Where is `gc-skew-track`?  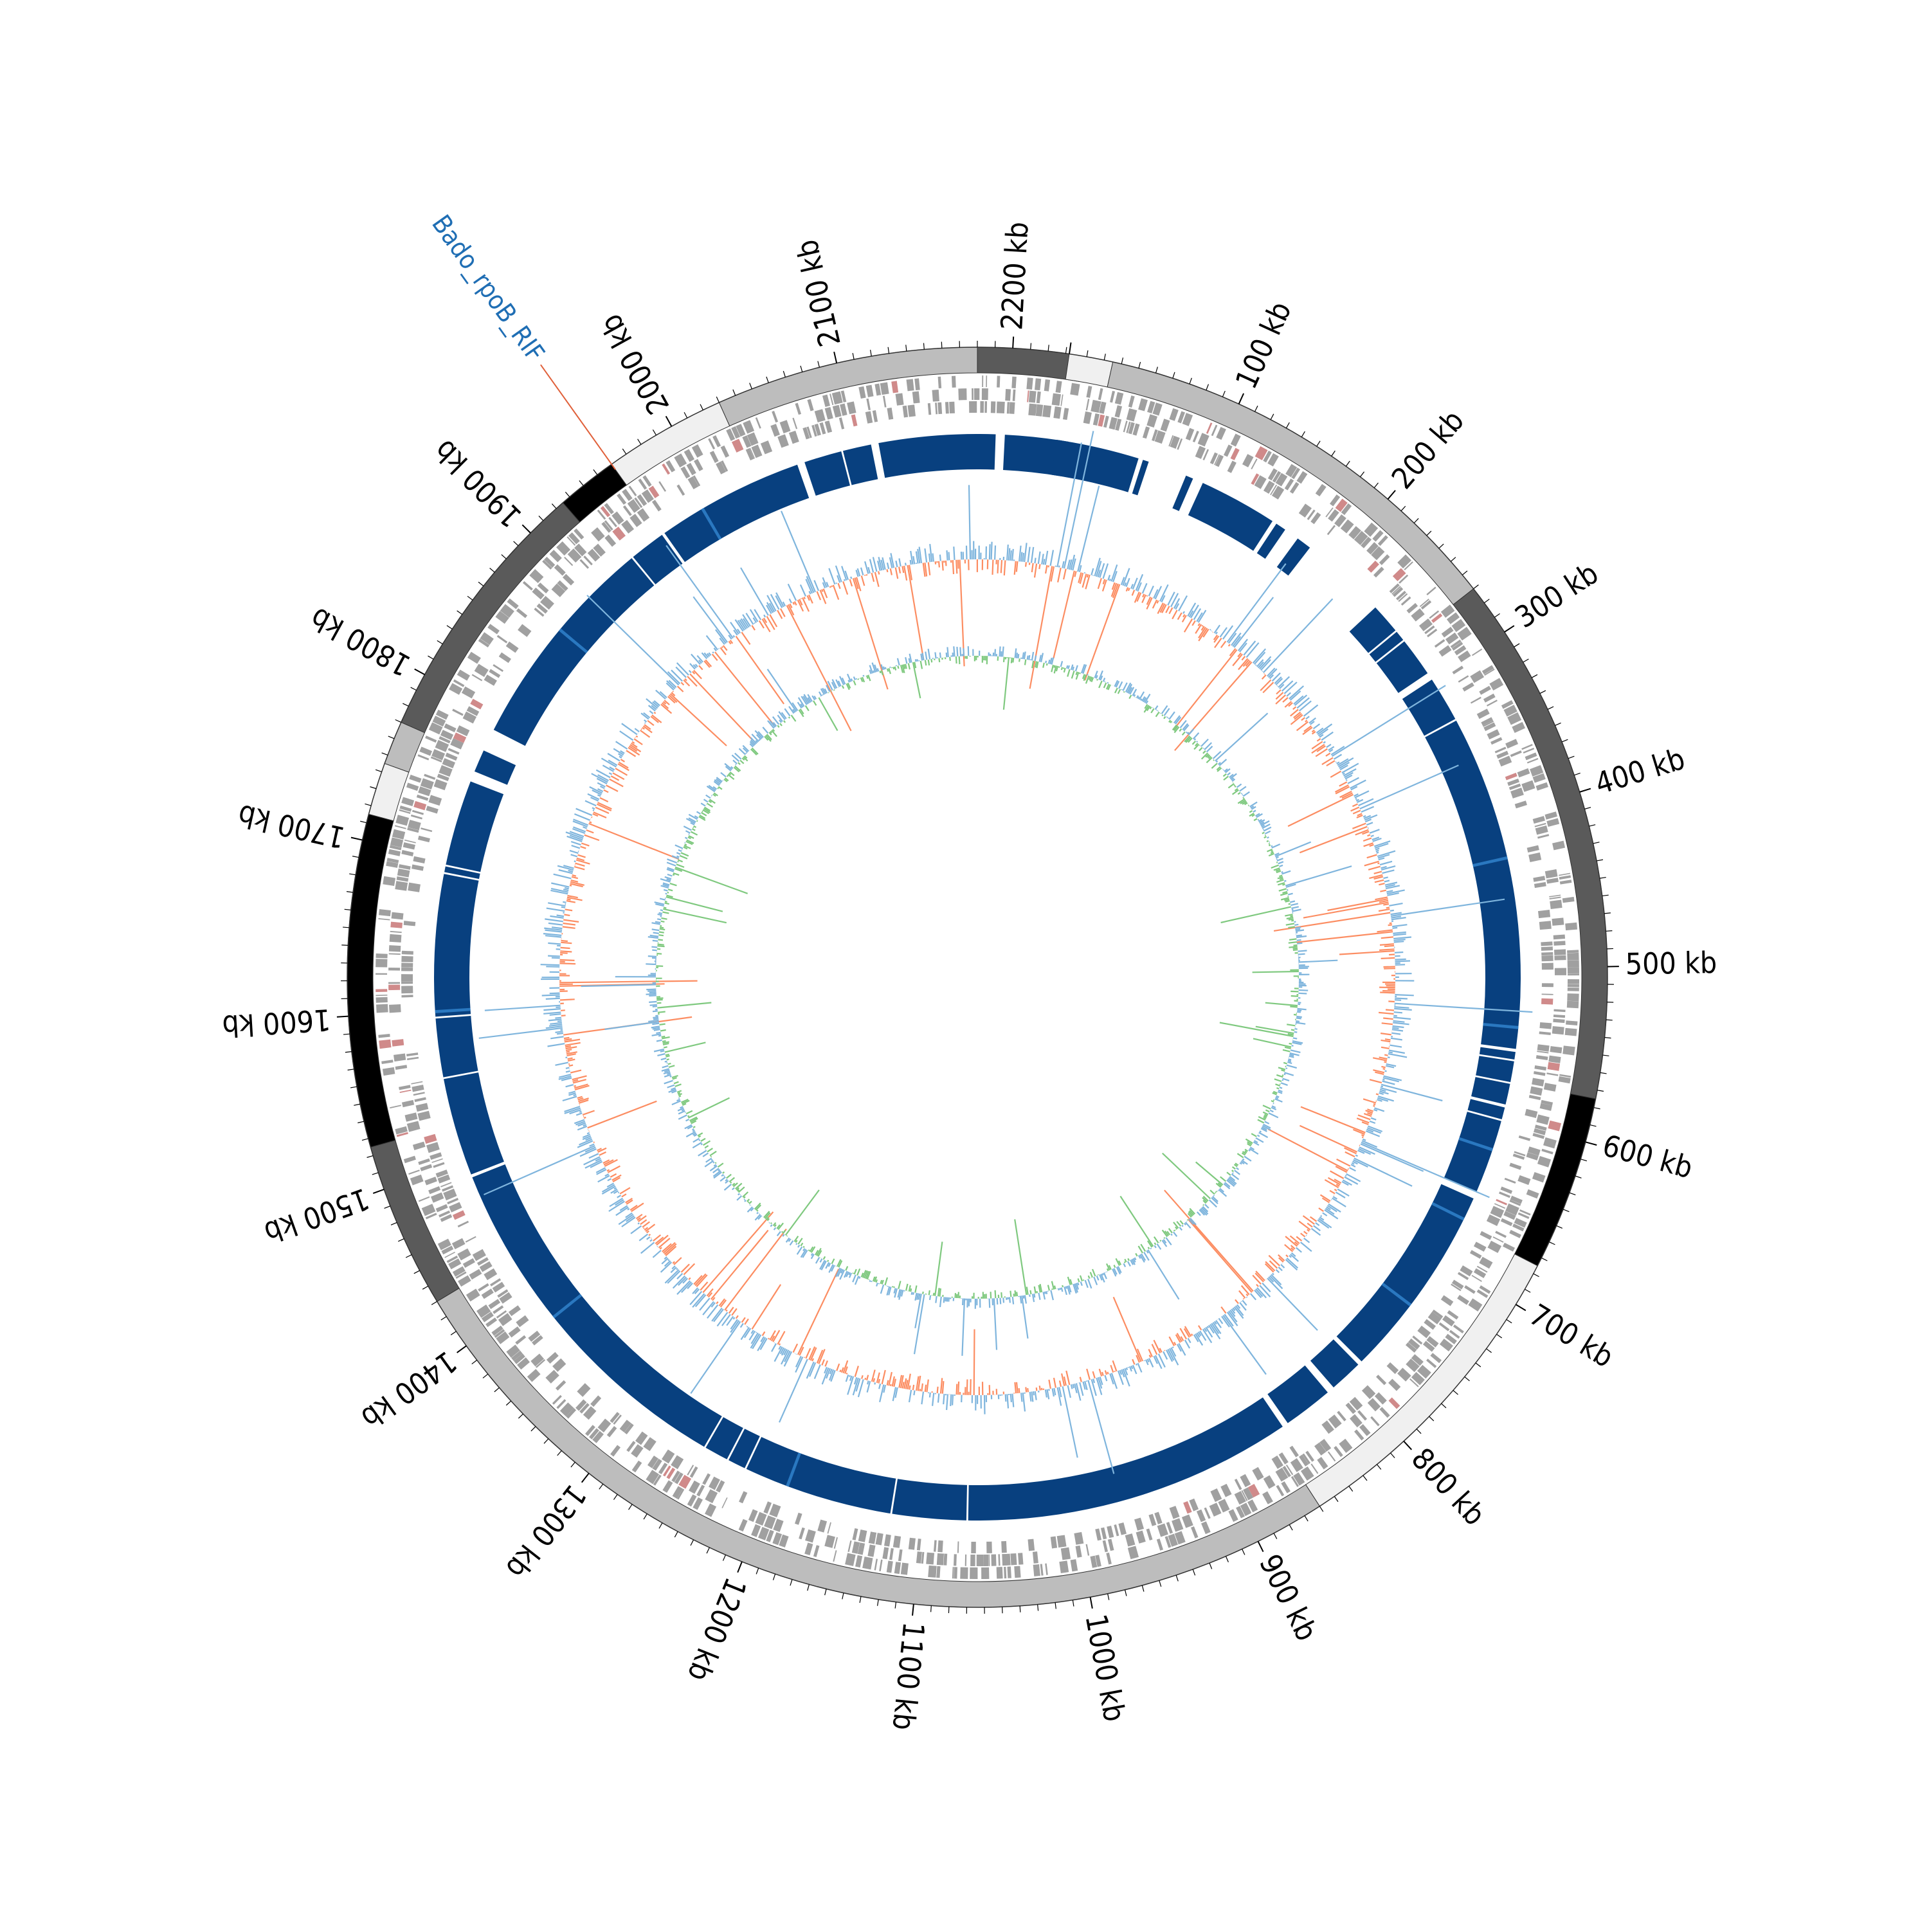 gc-skew-track is located at coordinates (966, 1001).